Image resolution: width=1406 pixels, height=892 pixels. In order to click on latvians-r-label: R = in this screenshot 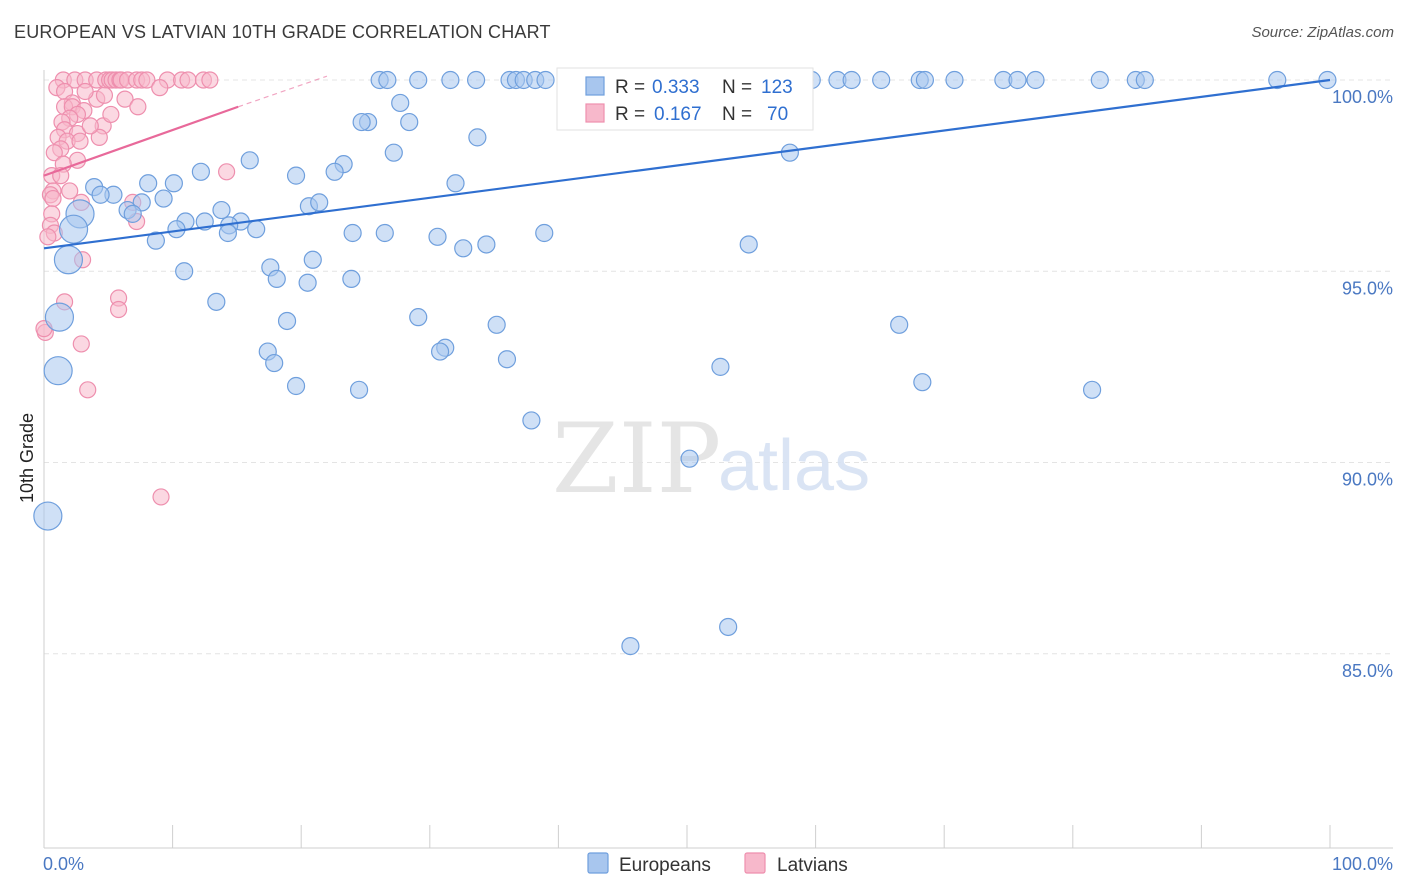, I will do `click(630, 114)`.